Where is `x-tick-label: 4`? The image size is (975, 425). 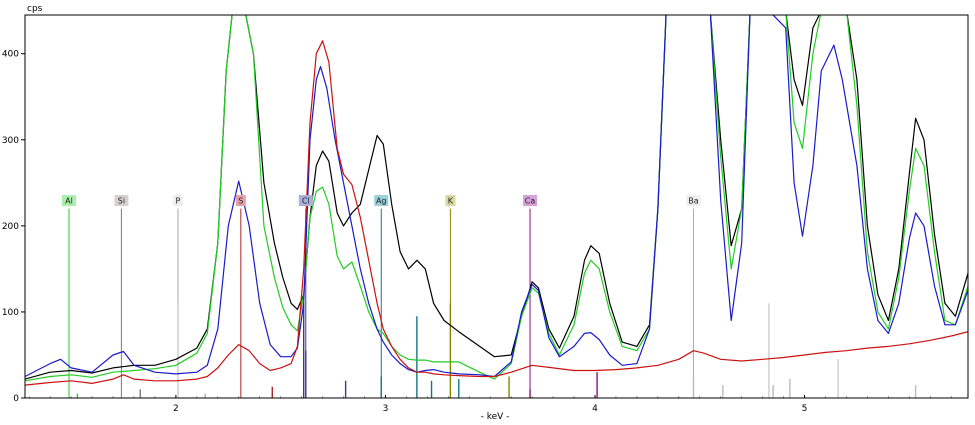
x-tick-label: 4 is located at coordinates (595, 409).